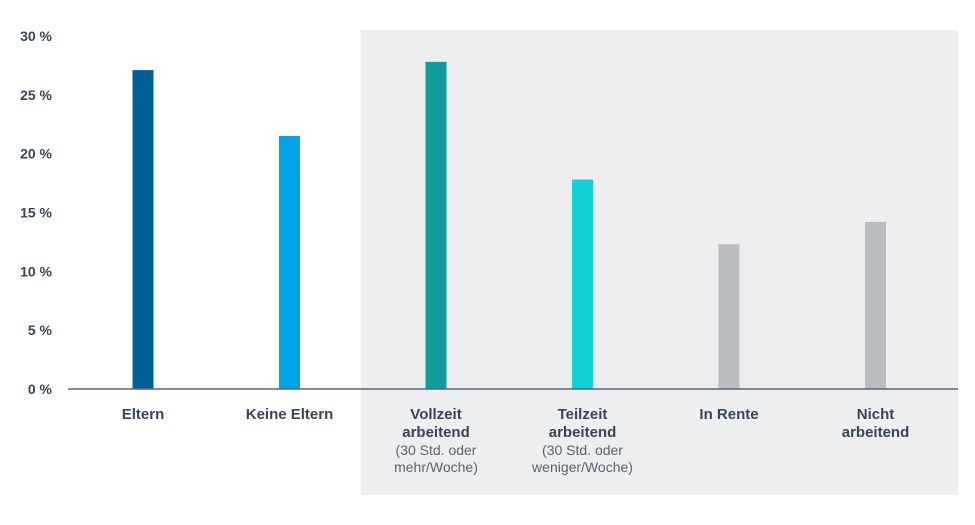 This screenshot has width=975, height=525. What do you see at coordinates (583, 414) in the screenshot?
I see `x-tick-label: Teilzeit` at bounding box center [583, 414].